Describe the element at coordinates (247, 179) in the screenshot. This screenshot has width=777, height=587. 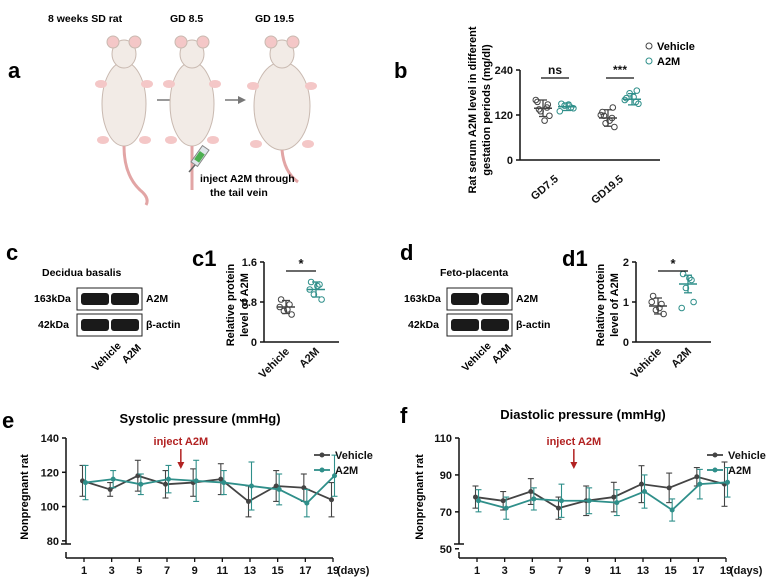
I see `injection-caption-line1: inject A2M through` at that location.